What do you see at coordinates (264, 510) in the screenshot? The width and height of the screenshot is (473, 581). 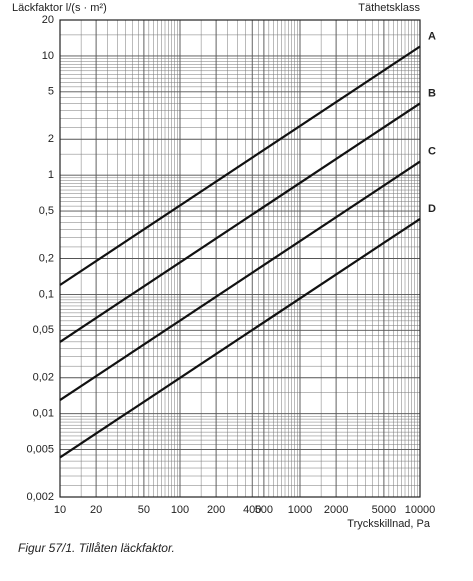 I see `x-tick-label: 500` at bounding box center [264, 510].